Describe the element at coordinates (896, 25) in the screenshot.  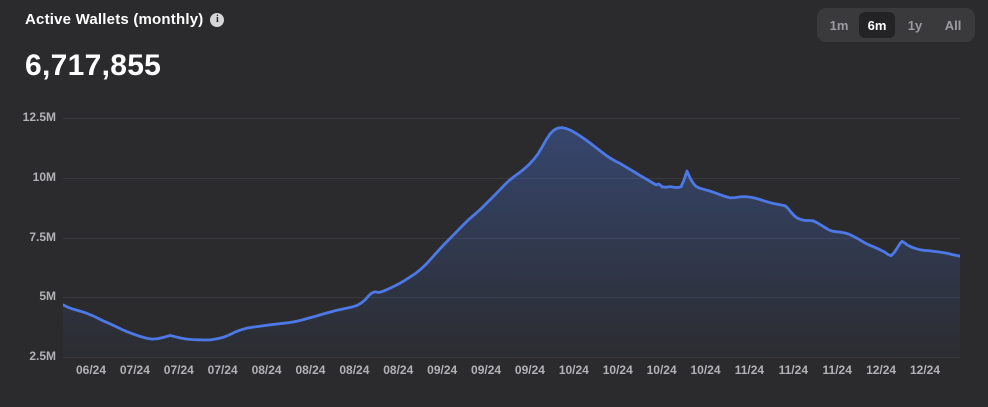
I see `range-selector: 1m 6m 1y All` at that location.